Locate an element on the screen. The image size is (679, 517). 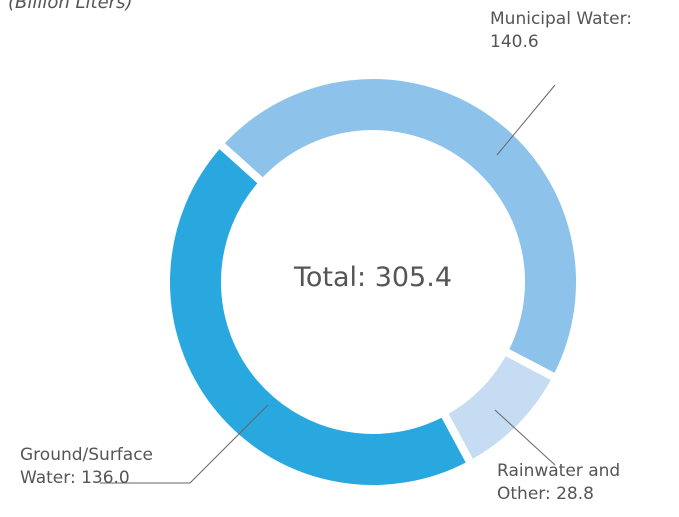
slice-label: Rainwater and Other: 28.8 is located at coordinates (559, 482).